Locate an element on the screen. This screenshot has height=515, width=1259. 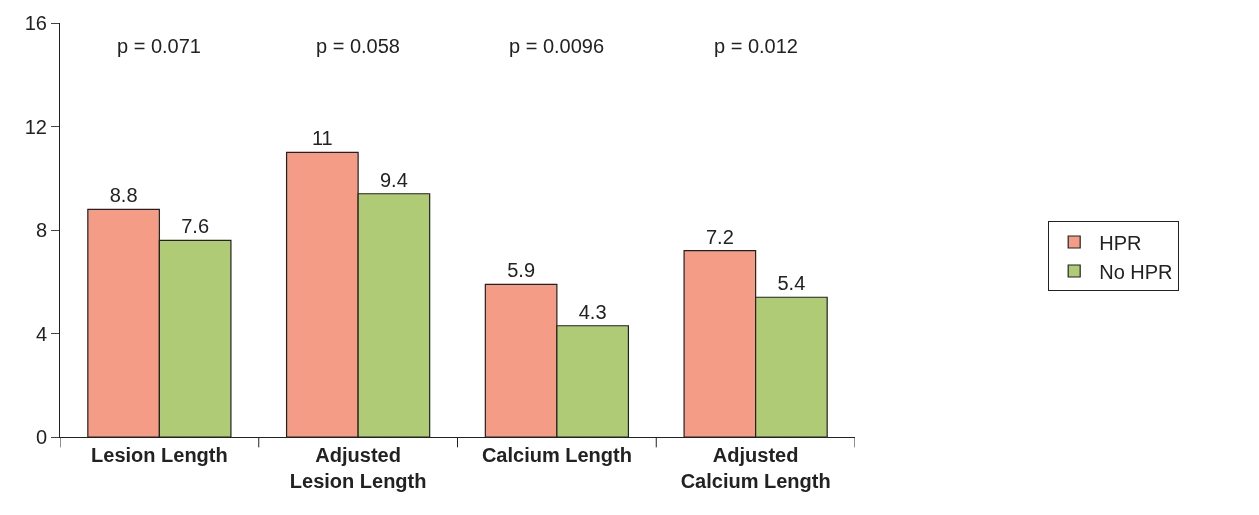
x-tick-label: Adjusted Lesion Length is located at coordinates (358, 468).